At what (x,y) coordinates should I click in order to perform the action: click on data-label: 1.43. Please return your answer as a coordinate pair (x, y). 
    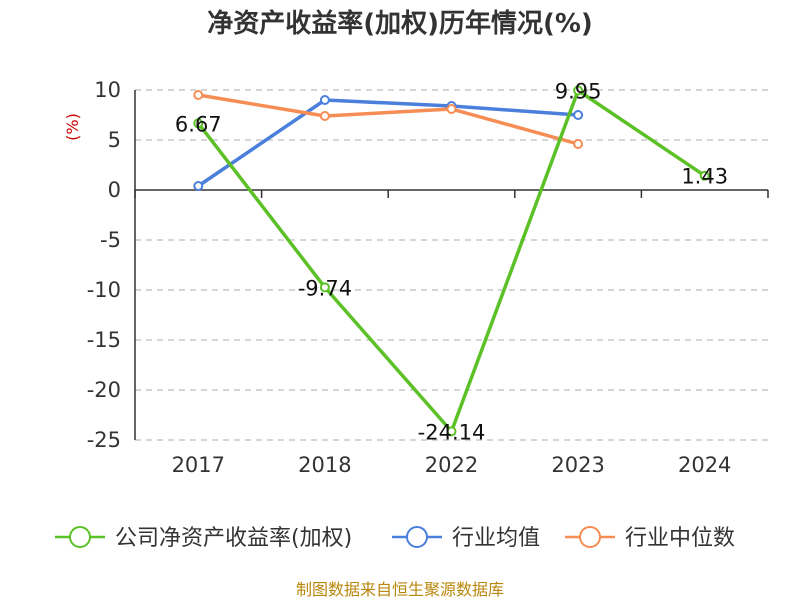
    Looking at the image, I should click on (704, 177).